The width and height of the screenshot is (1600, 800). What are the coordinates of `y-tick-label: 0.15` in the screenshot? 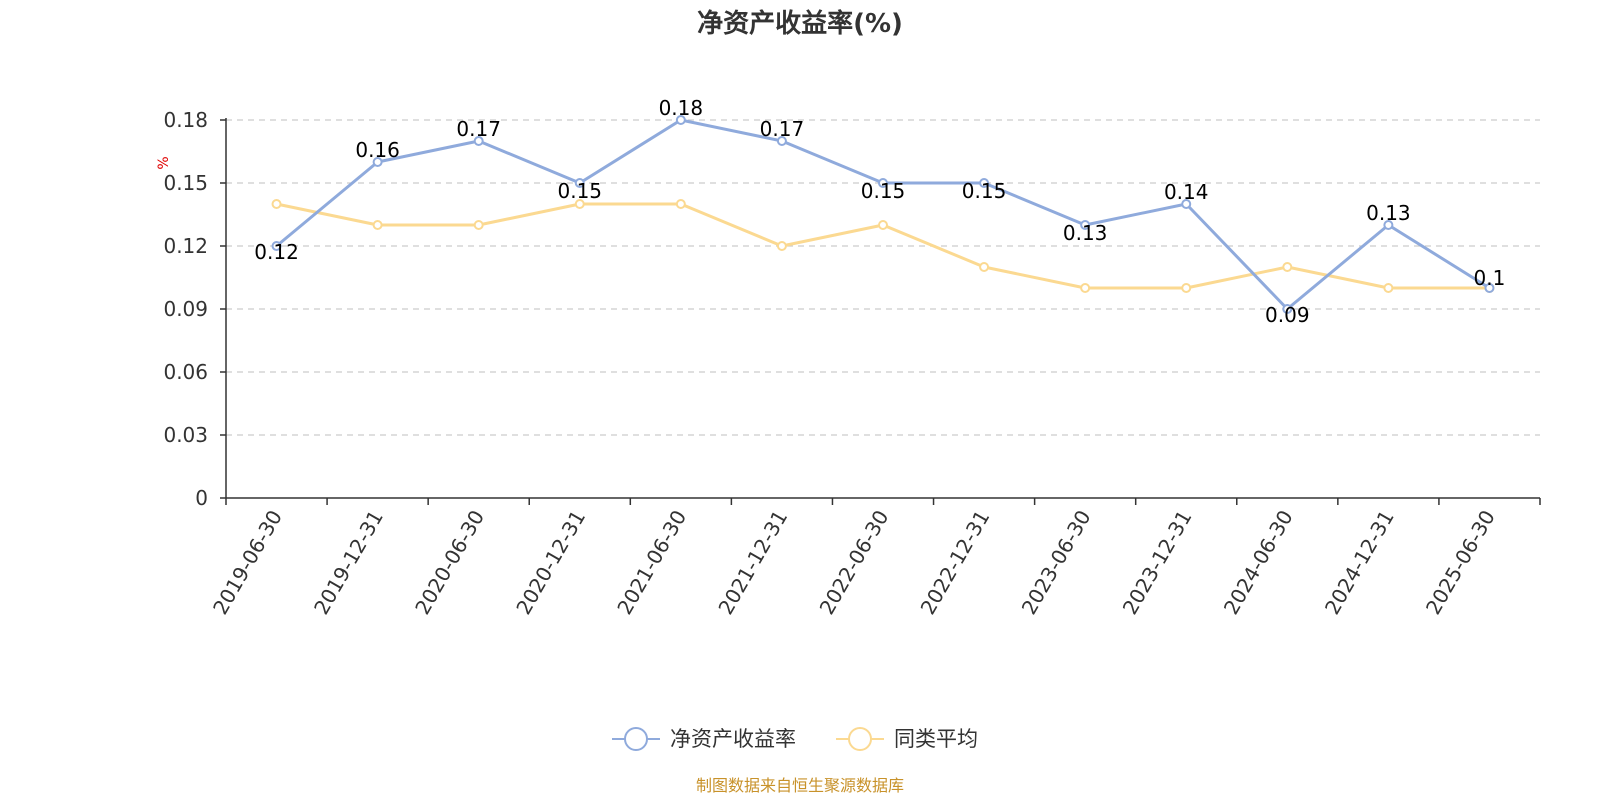 It's located at (185, 183).